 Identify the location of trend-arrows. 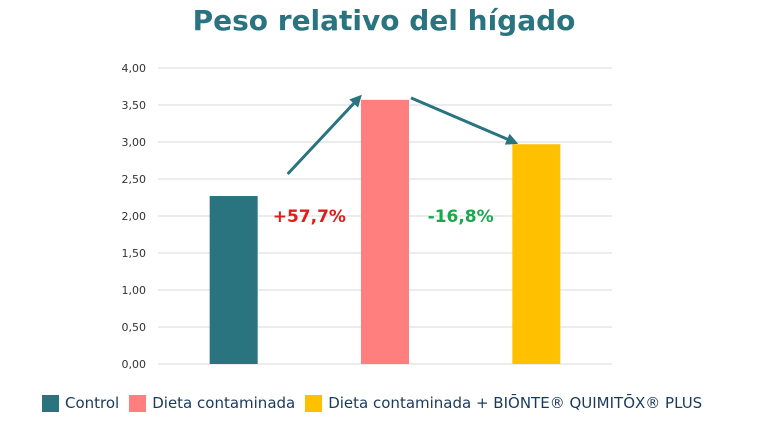
(402, 135).